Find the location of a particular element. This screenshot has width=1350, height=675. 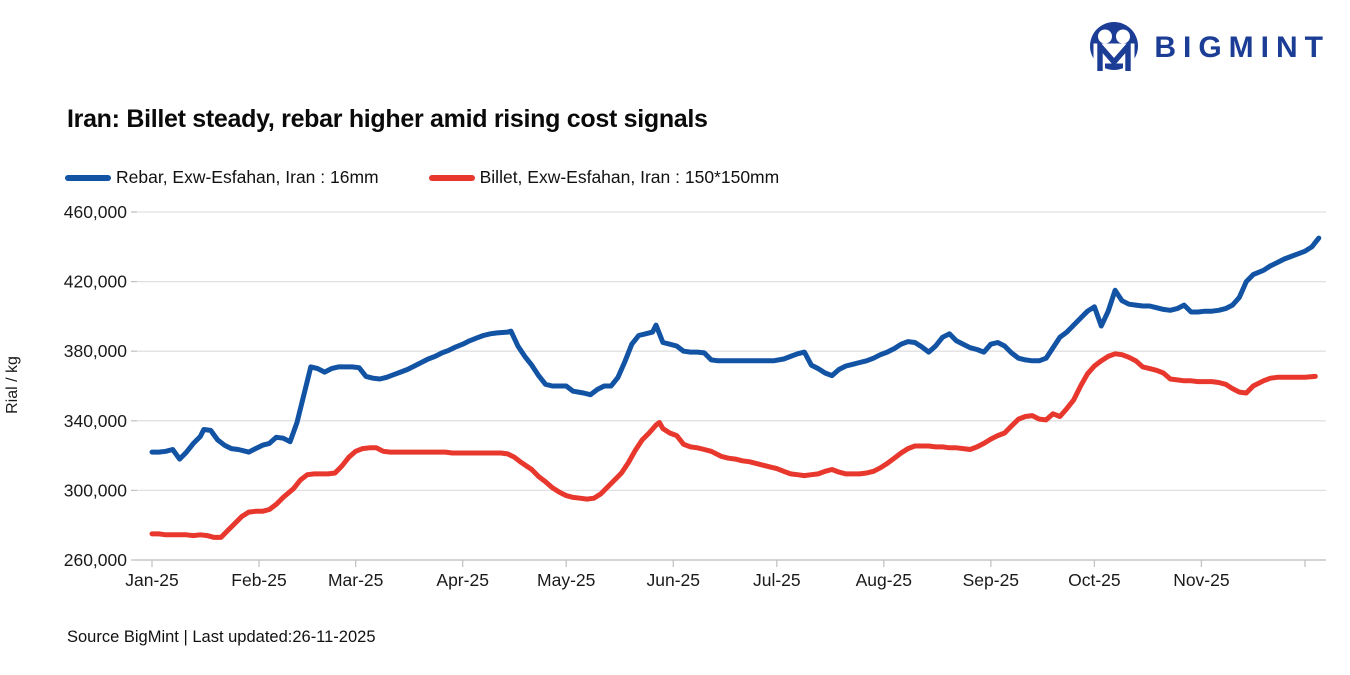

rebar-legend-label: Rebar, Exw-Esfahan, Iran : 16mm is located at coordinates (247, 177).